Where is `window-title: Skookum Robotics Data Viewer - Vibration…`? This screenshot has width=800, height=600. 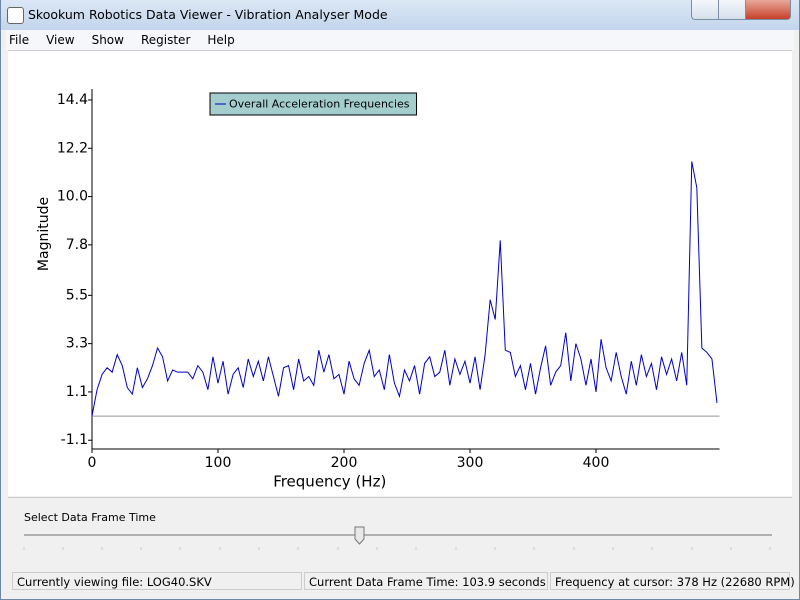
window-title: Skookum Robotics Data Viewer - Vibration… is located at coordinates (208, 14).